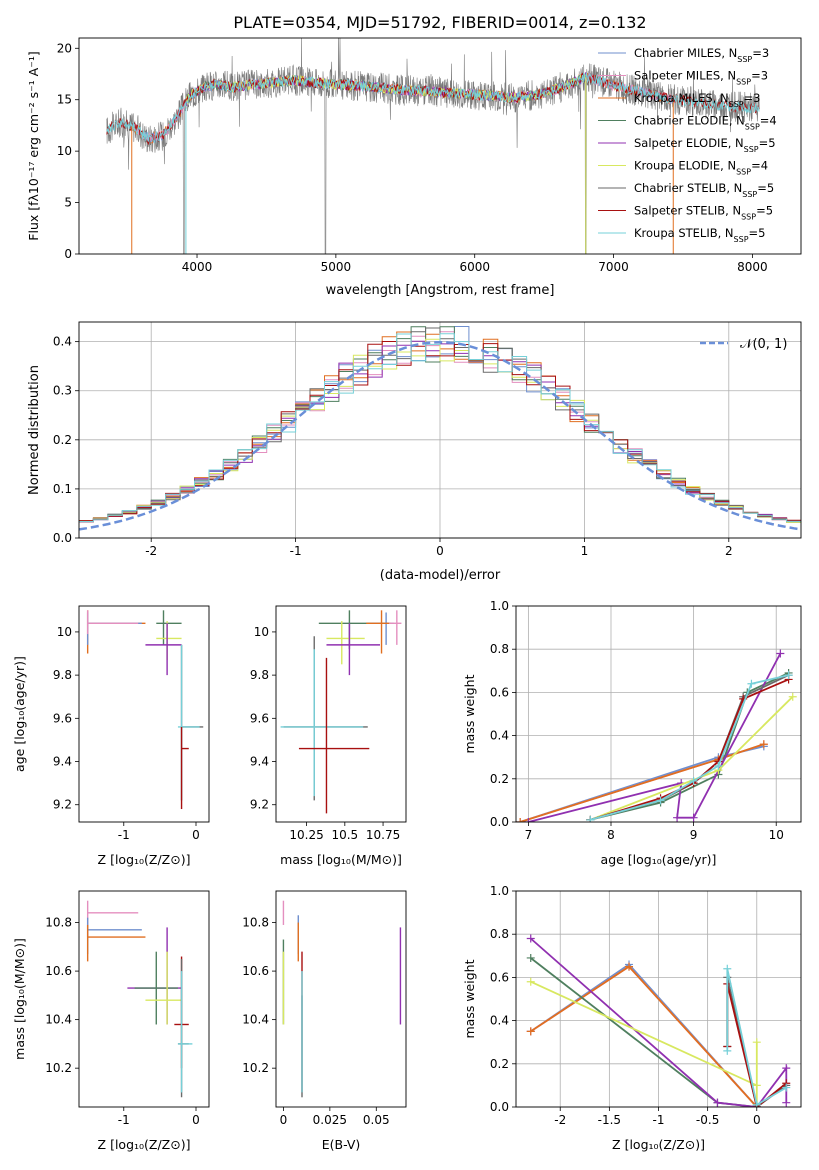 The image size is (819, 1170). I want to click on residuals-xtick-label: -2, so click(151, 551).